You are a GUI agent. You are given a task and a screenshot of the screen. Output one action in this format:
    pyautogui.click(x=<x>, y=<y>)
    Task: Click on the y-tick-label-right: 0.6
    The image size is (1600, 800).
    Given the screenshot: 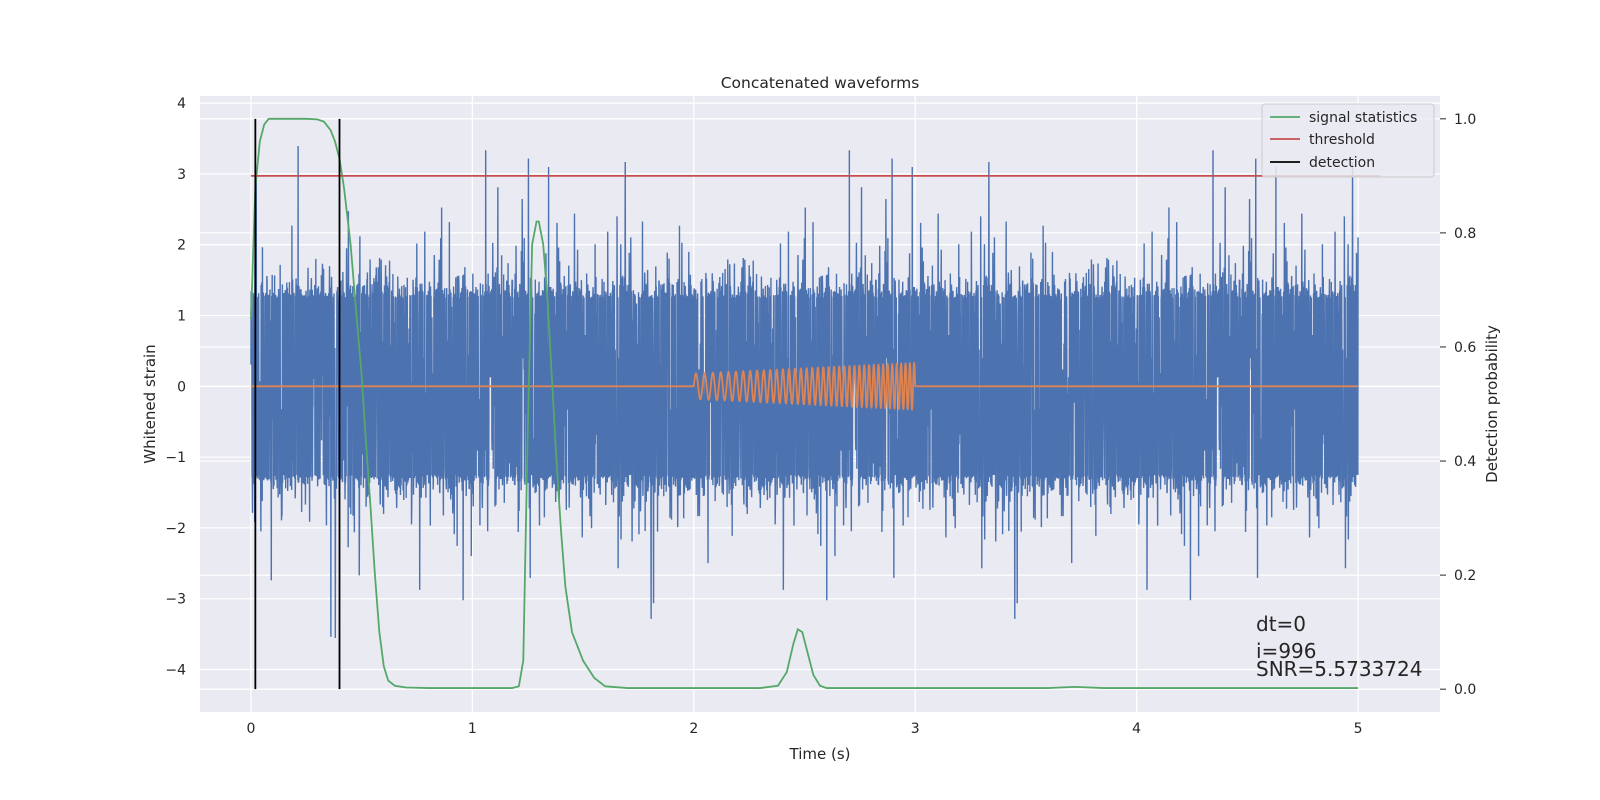 What is the action you would take?
    pyautogui.click(x=1465, y=348)
    